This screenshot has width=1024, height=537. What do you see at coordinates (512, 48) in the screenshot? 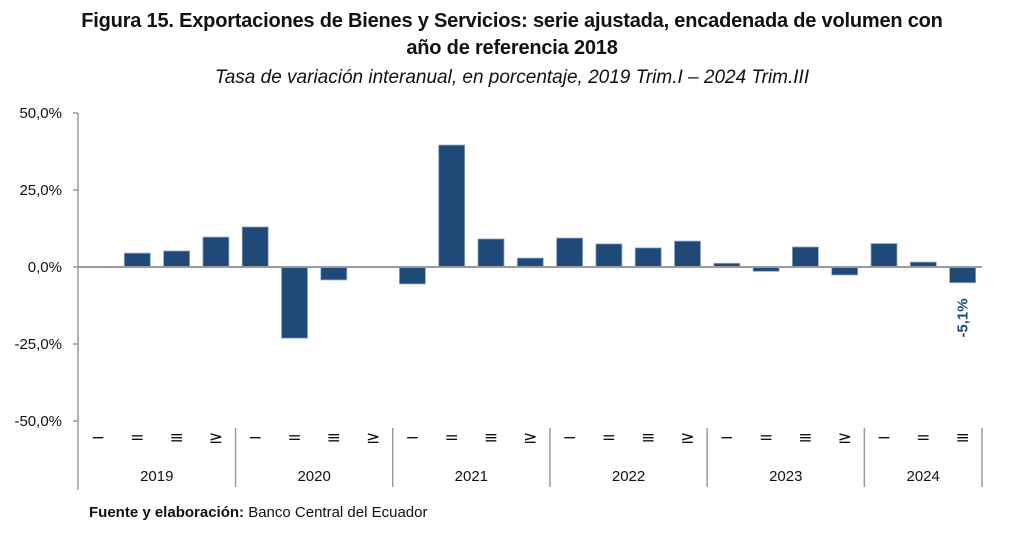
I see `chart-title-line2: año de referencia 2018` at bounding box center [512, 48].